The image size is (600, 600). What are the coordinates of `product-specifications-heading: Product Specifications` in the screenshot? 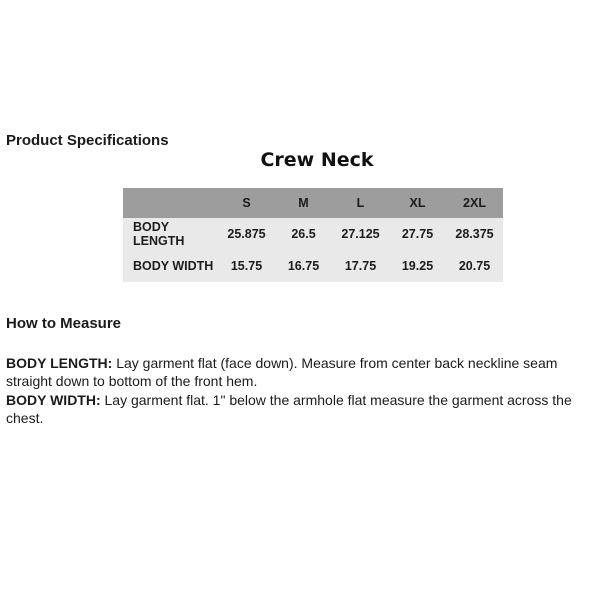 It's located at (87, 140).